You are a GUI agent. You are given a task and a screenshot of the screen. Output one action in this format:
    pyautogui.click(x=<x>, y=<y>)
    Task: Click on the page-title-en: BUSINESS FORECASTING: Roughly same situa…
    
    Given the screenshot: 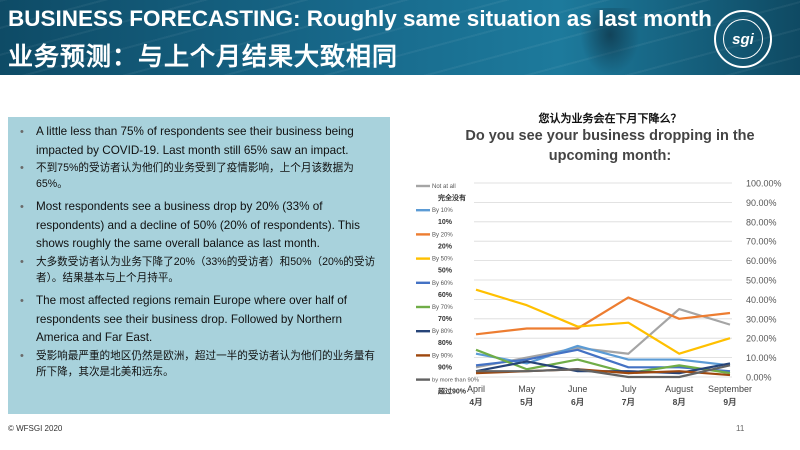 What is the action you would take?
    pyautogui.click(x=360, y=18)
    